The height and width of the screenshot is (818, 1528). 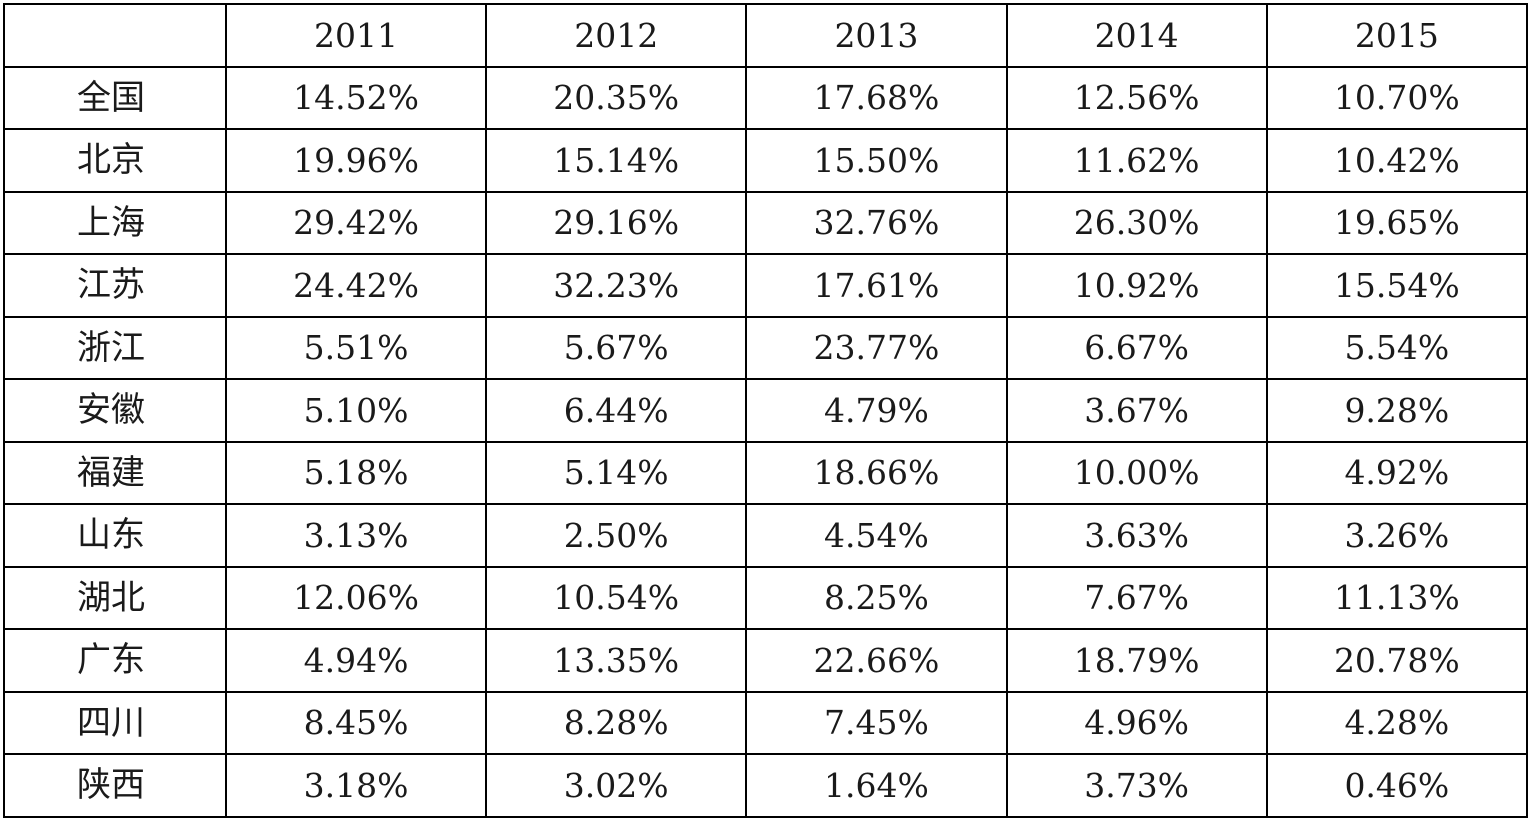 What do you see at coordinates (876, 722) in the screenshot?
I see `table-cell: 7.45%` at bounding box center [876, 722].